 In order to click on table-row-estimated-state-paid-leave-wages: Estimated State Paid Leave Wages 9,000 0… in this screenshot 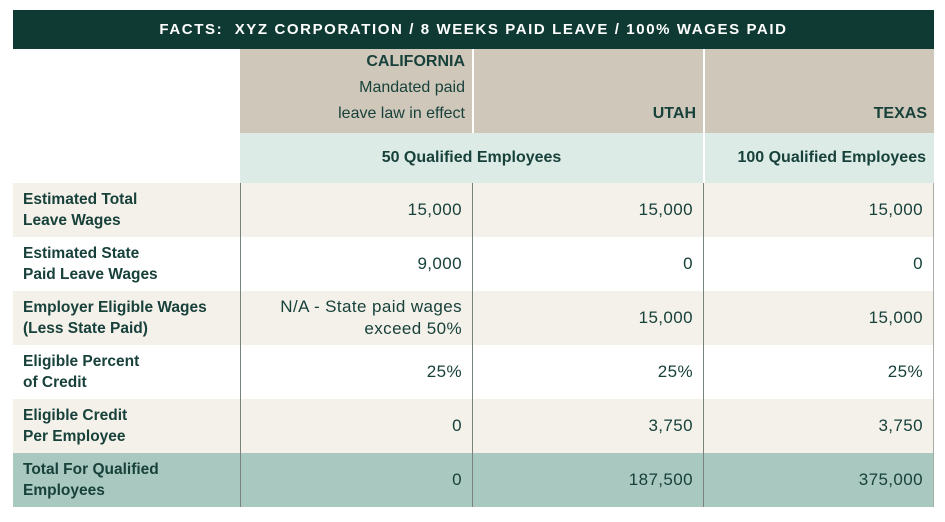, I will do `click(473, 264)`.